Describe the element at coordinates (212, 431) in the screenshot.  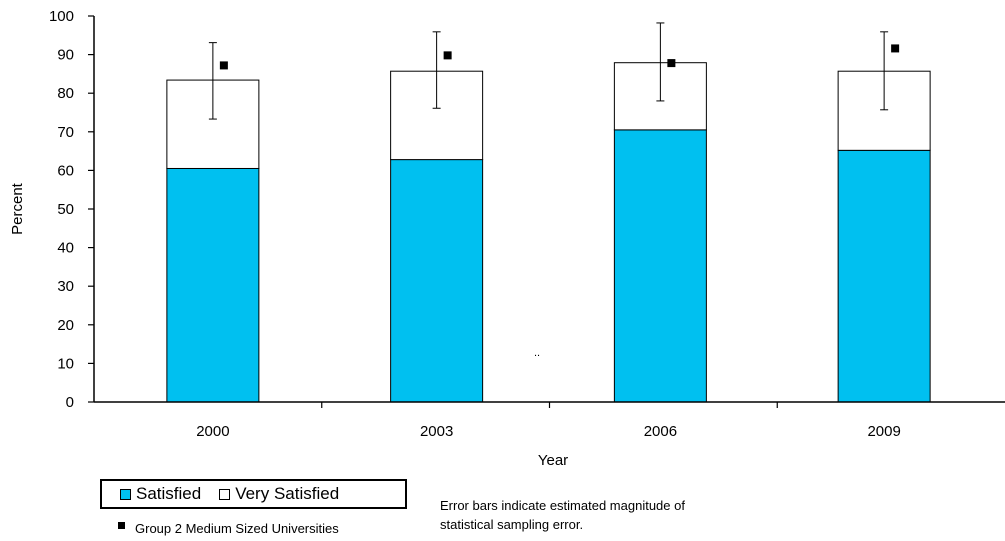
I see `x-tick-label-2000: 2000` at that location.